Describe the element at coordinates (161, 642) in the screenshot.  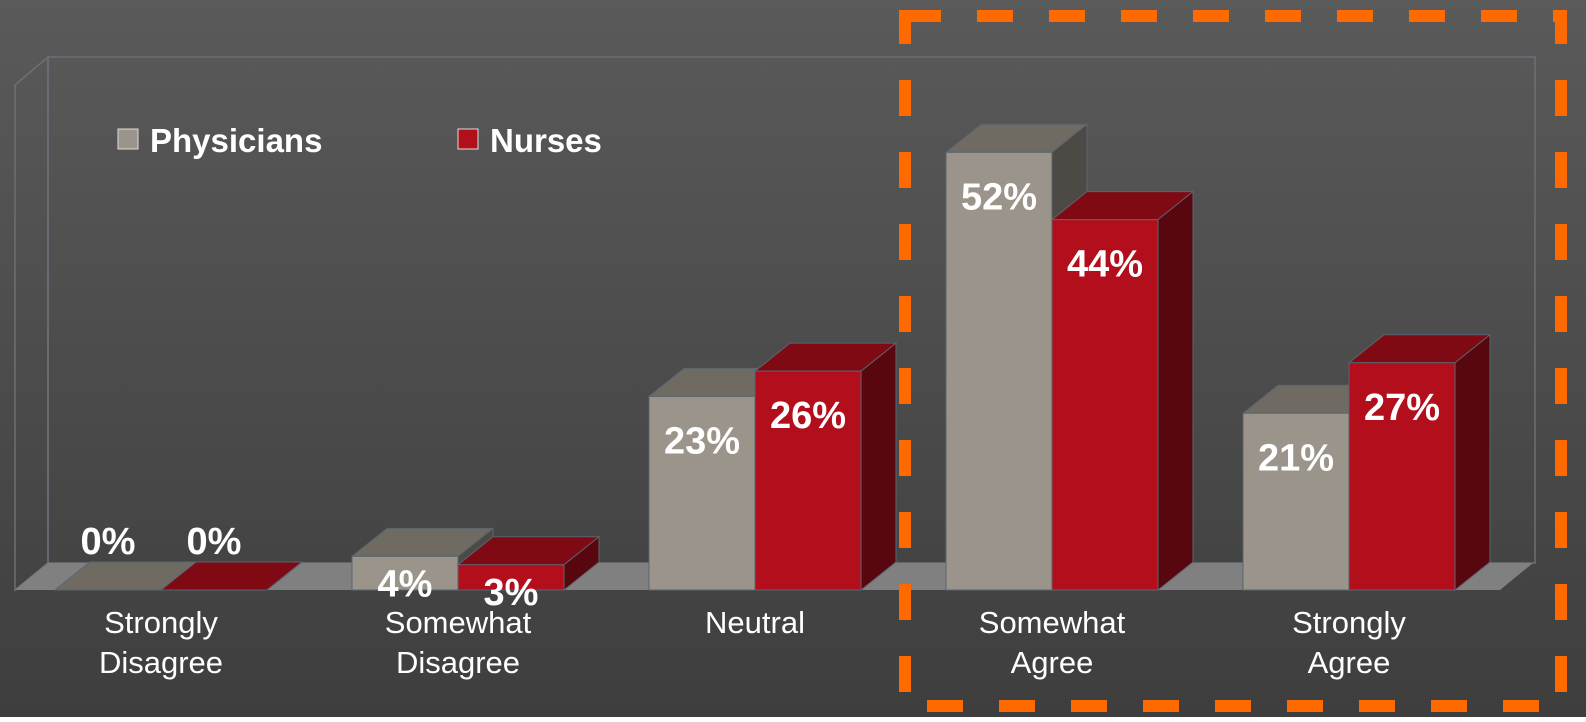
I see `x-tick-label: Strongly Disagree` at that location.